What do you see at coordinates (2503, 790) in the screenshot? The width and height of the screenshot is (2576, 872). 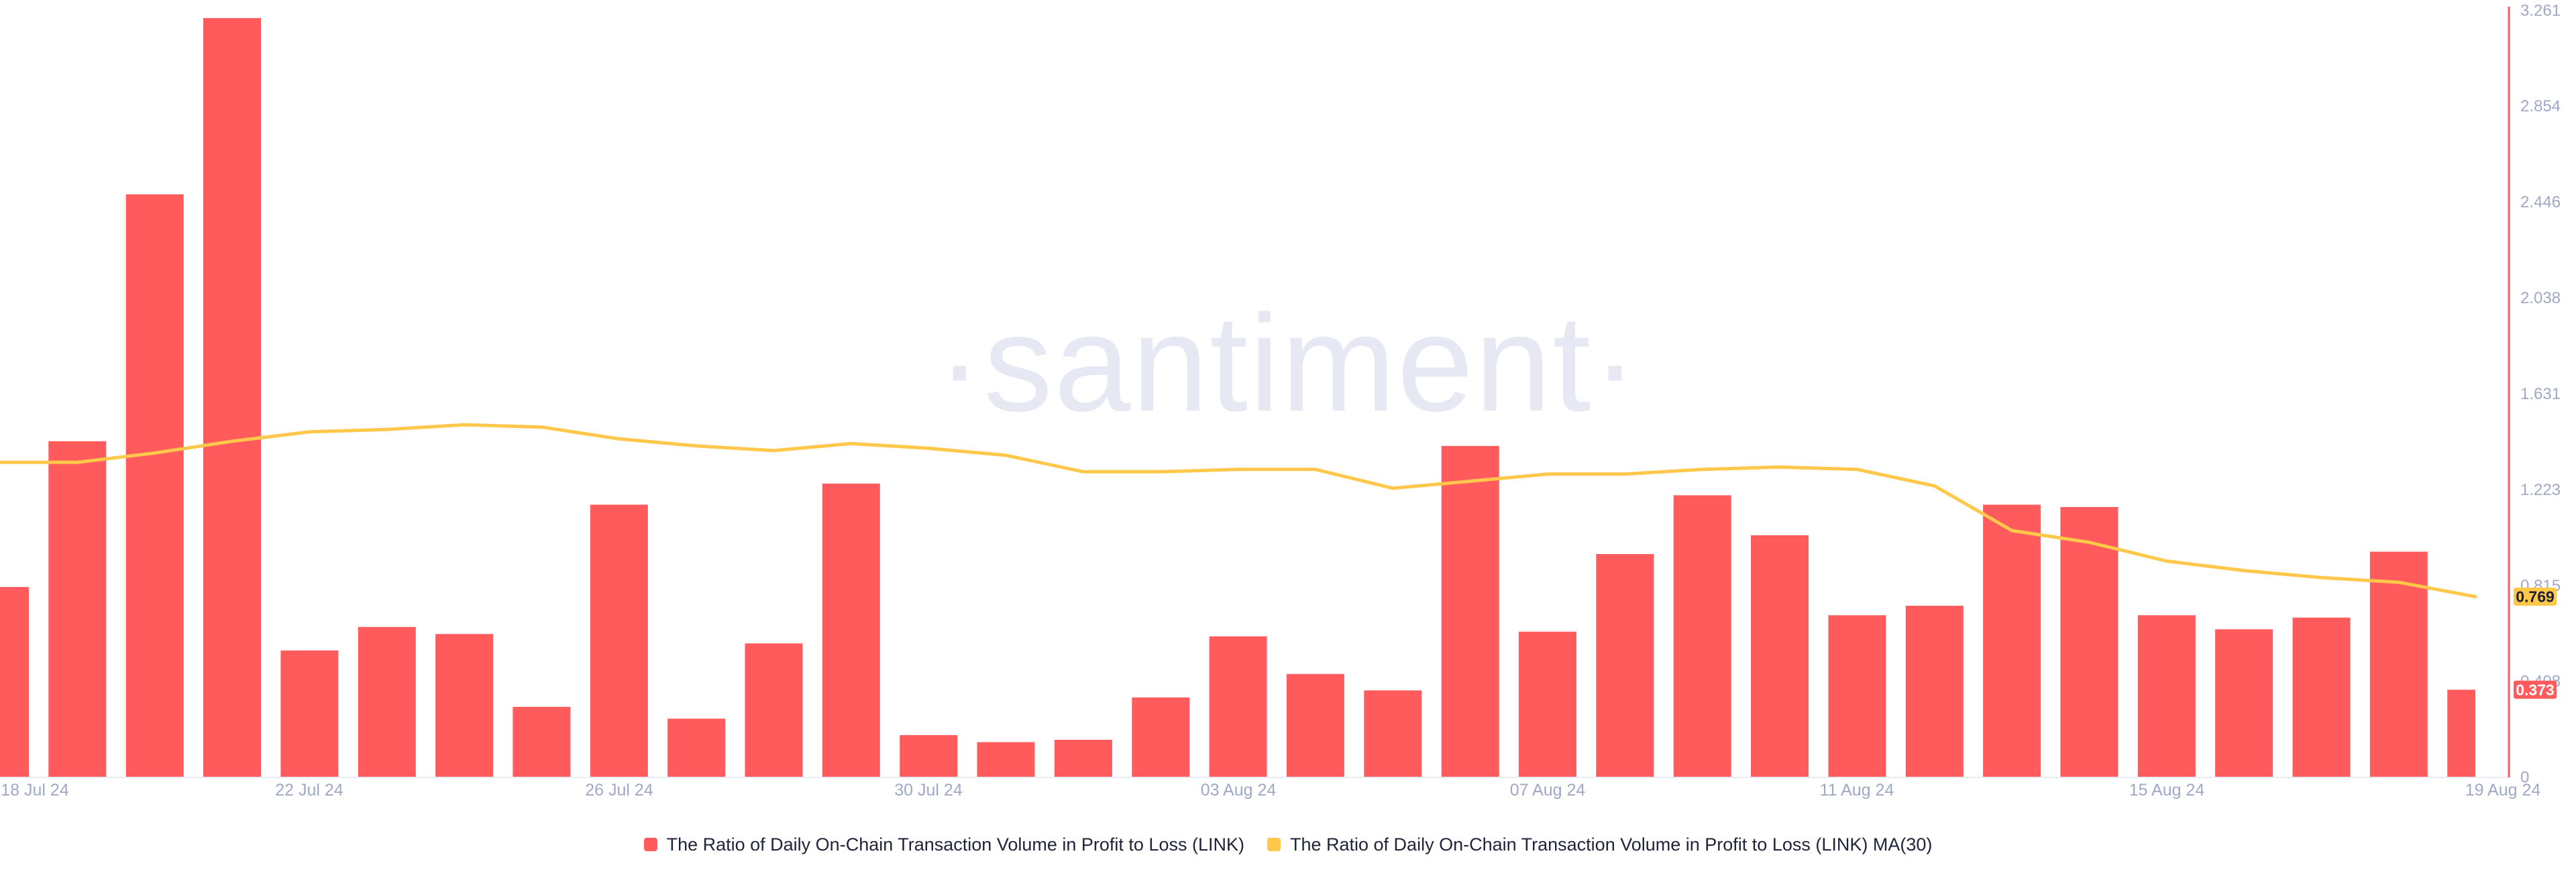 I see `x-tick-label: 19 Aug 24` at bounding box center [2503, 790].